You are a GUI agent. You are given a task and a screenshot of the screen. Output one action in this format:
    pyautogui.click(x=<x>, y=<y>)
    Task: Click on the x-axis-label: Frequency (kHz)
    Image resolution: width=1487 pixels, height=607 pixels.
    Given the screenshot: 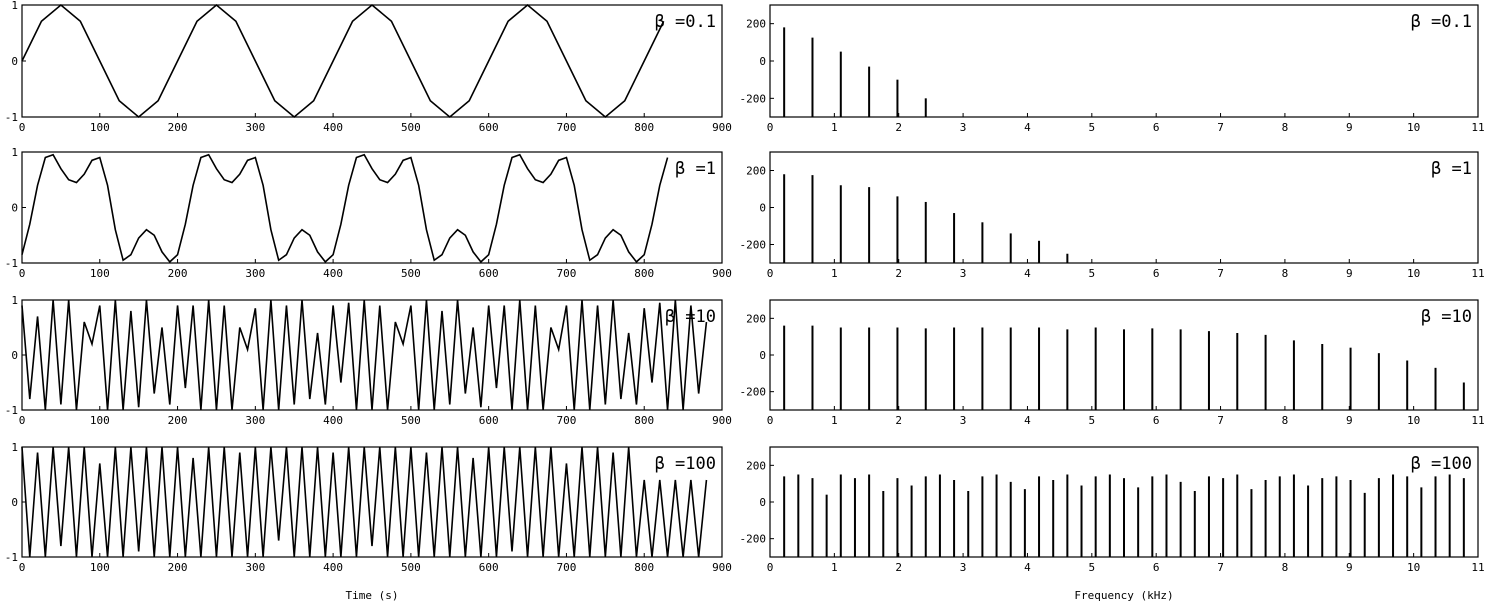 What is the action you would take?
    pyautogui.click(x=1123, y=595)
    